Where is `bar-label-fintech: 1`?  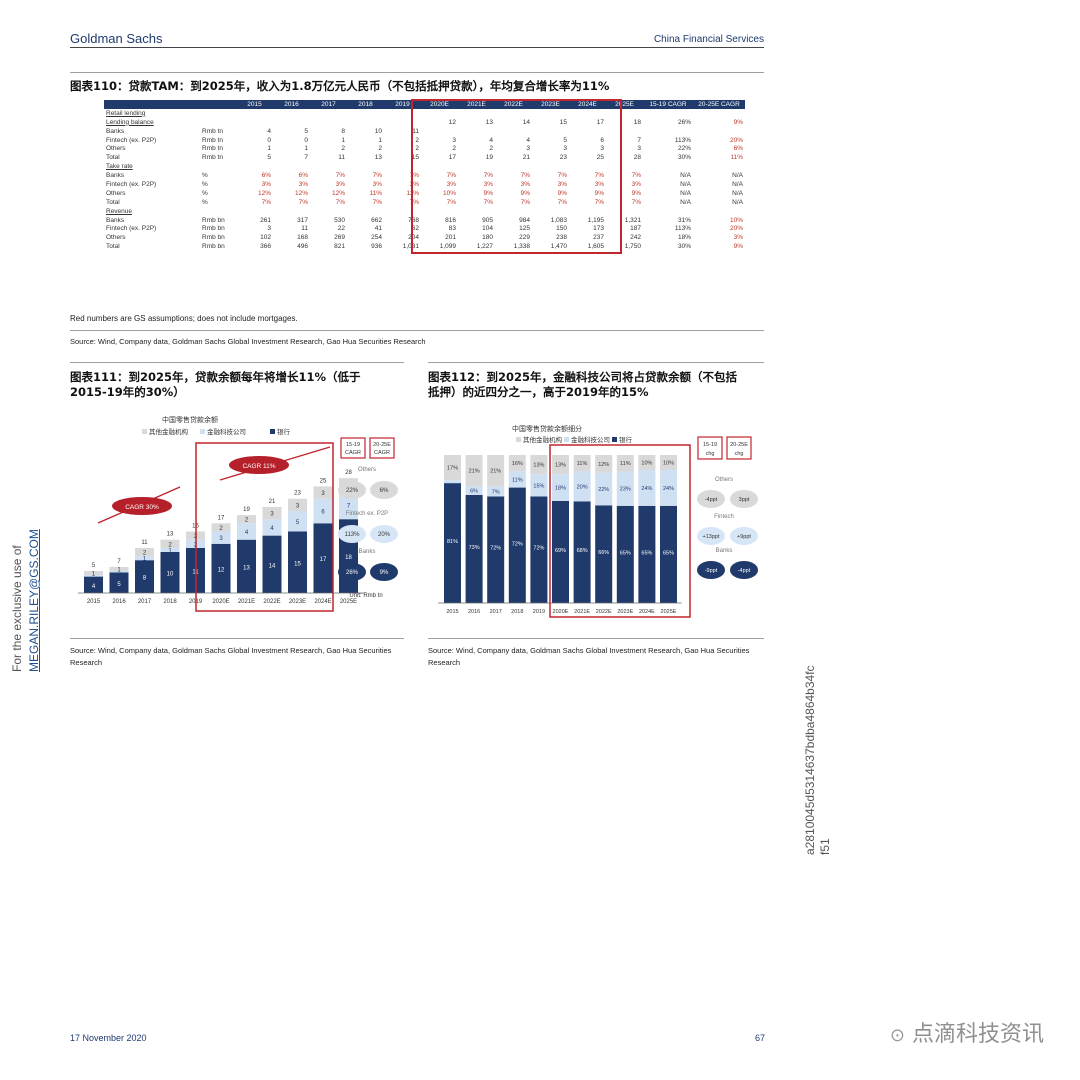
bar-label-fintech: 1 is located at coordinates (170, 551).